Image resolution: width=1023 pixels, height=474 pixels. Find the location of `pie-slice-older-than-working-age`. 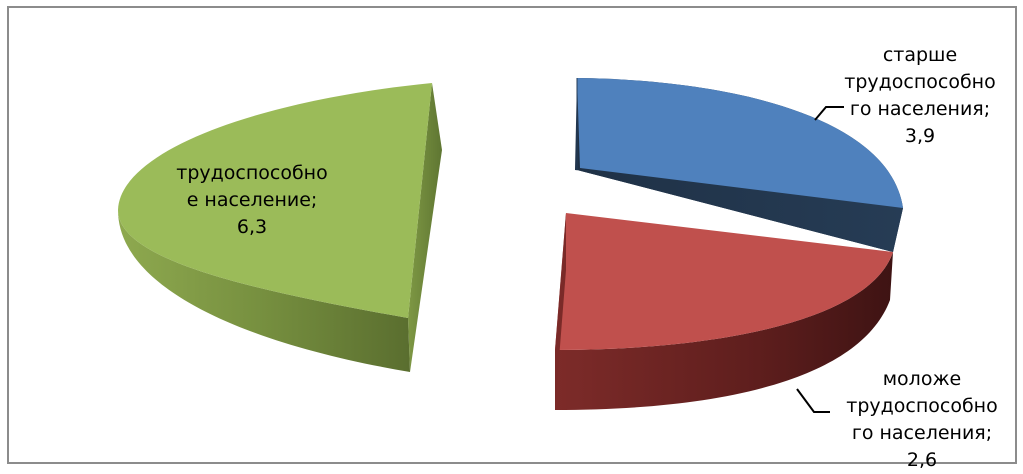

pie-slice-older-than-working-age is located at coordinates (739, 165).